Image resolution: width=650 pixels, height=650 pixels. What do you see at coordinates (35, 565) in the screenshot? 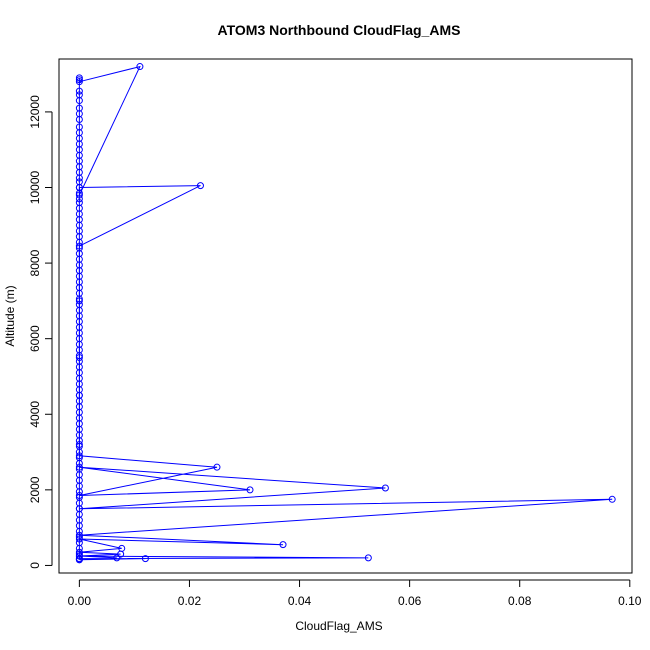
I see `y-tick-label: 0` at bounding box center [35, 565].